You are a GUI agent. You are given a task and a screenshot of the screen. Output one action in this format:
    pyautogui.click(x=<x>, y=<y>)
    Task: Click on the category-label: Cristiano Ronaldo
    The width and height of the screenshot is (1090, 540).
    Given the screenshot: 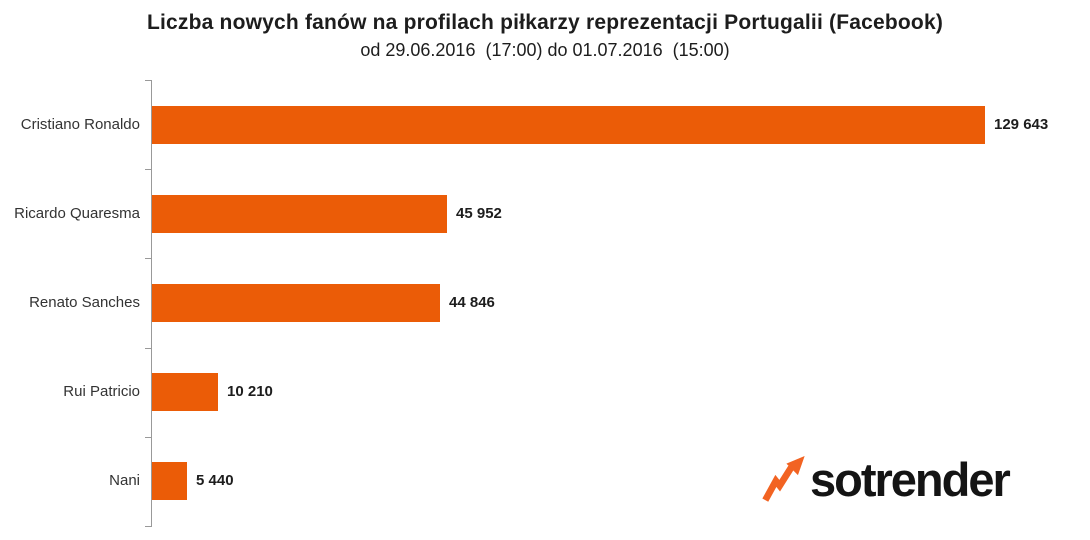 What is the action you would take?
    pyautogui.click(x=80, y=124)
    